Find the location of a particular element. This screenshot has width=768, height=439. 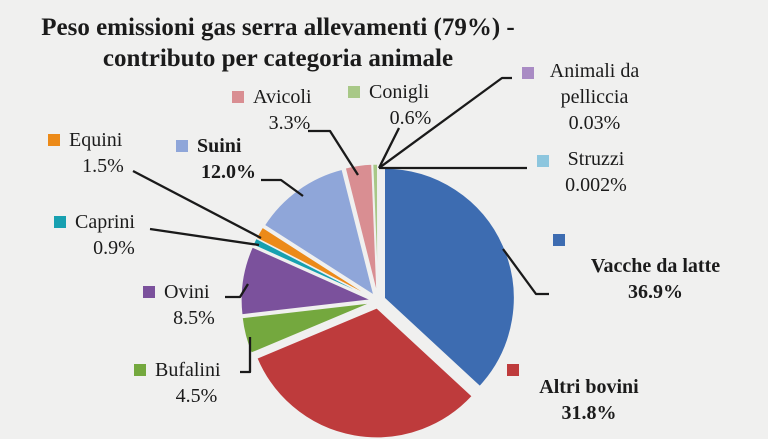

callout-caprini: Caprini 0.9% is located at coordinates (103, 235).